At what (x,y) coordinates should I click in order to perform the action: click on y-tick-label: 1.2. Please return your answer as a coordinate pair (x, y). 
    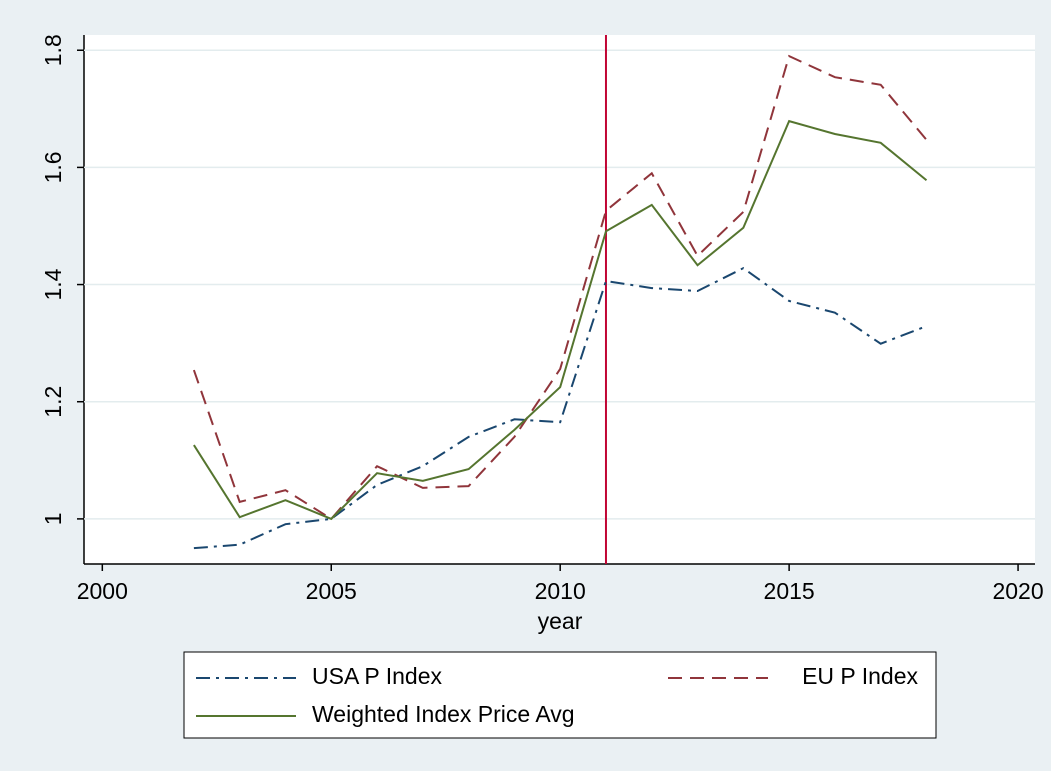
    Looking at the image, I should click on (53, 402).